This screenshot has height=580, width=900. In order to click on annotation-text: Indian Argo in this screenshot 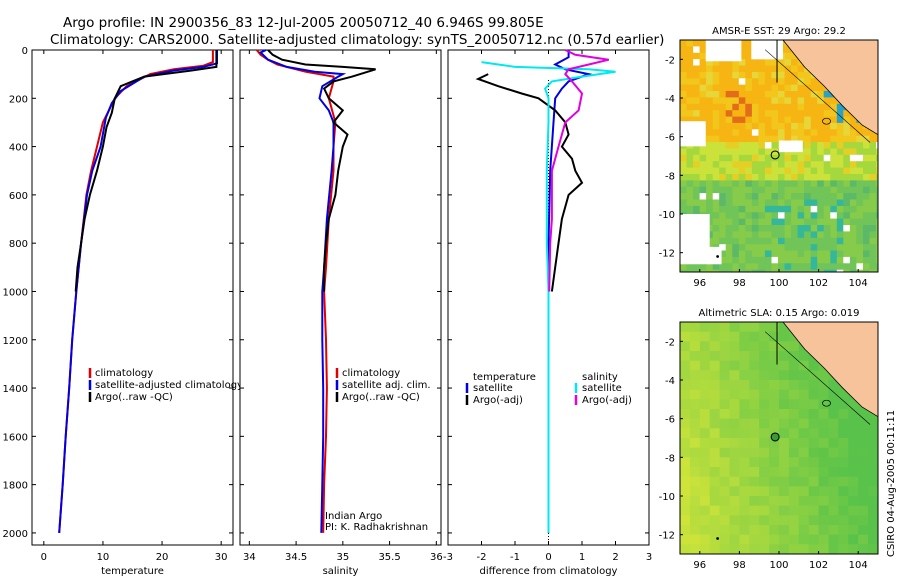, I will do `click(353, 516)`.